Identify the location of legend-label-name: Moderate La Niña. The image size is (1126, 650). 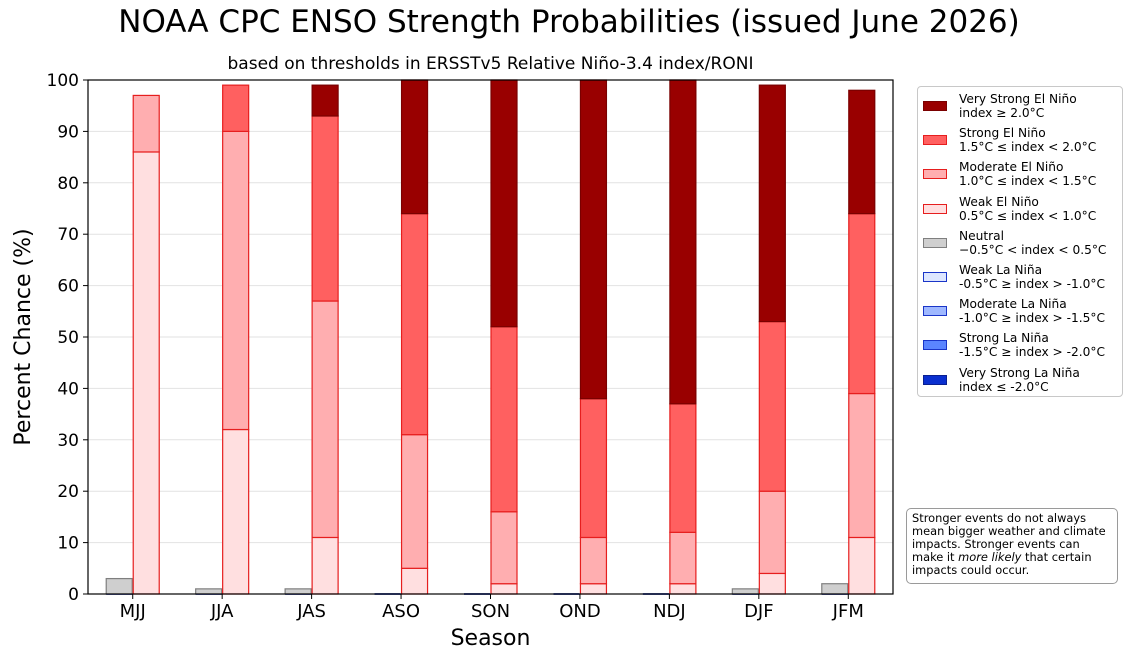
(1013, 304).